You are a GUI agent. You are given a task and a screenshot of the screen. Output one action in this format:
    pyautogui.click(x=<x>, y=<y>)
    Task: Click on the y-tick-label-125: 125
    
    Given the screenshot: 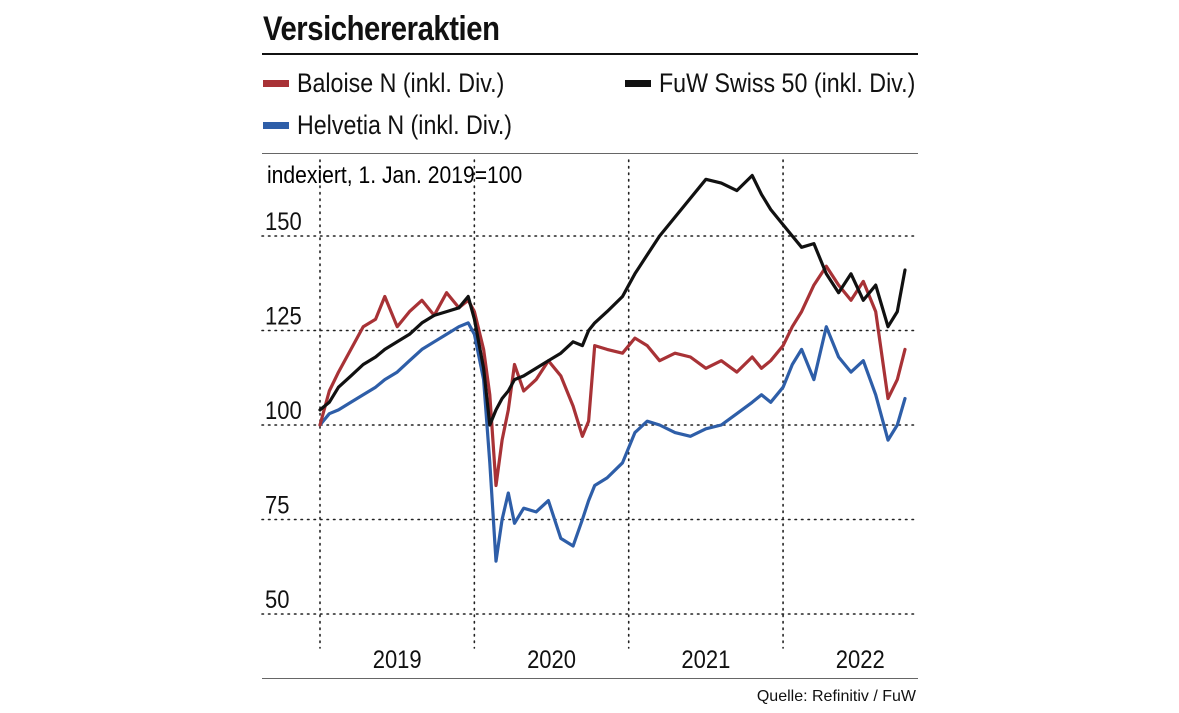 What is the action you would take?
    pyautogui.click(x=283, y=316)
    